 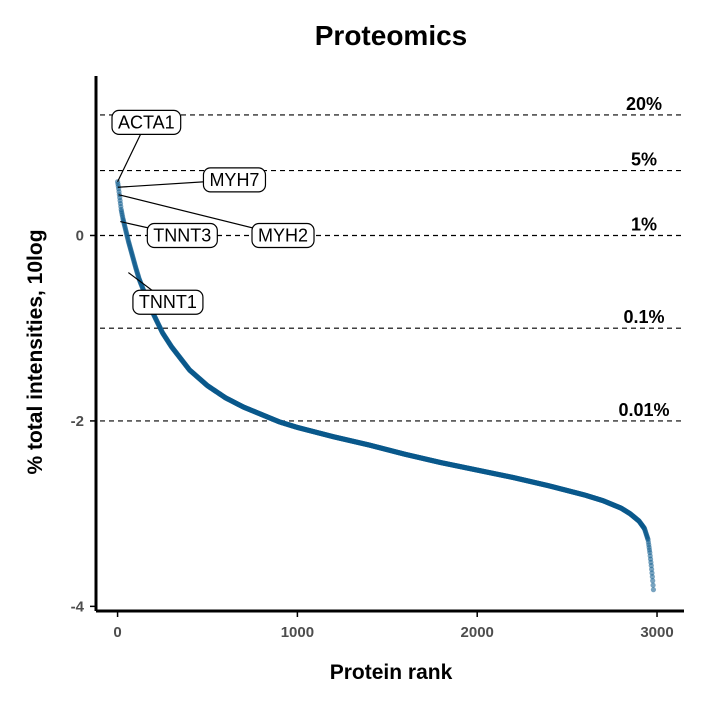 What do you see at coordinates (477, 632) in the screenshot?
I see `x-tick-label: 2000` at bounding box center [477, 632].